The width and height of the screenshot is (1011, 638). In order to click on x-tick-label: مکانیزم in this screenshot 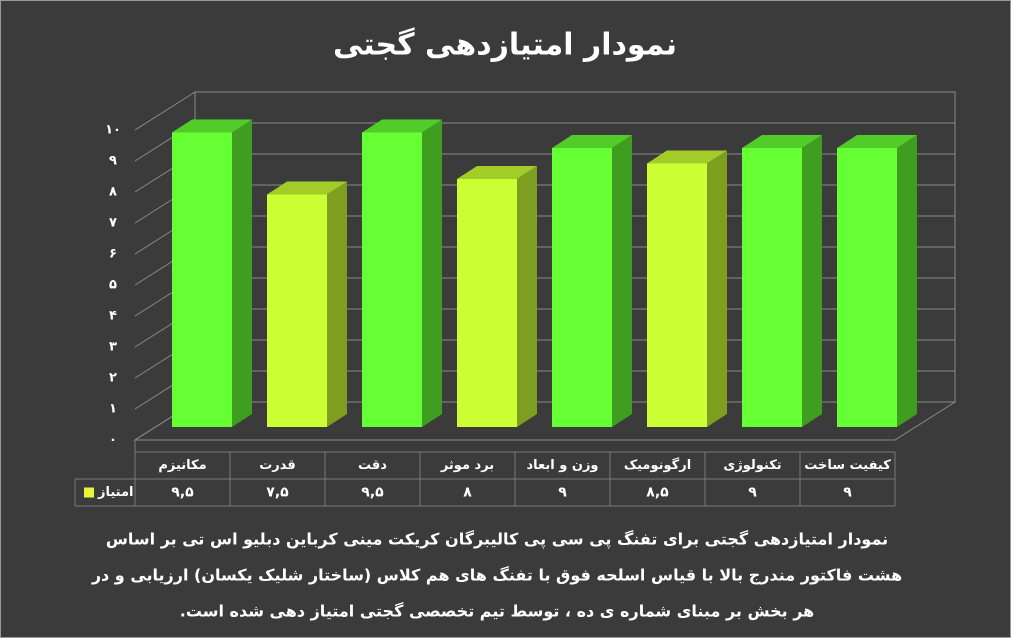, I will do `click(182, 465)`.